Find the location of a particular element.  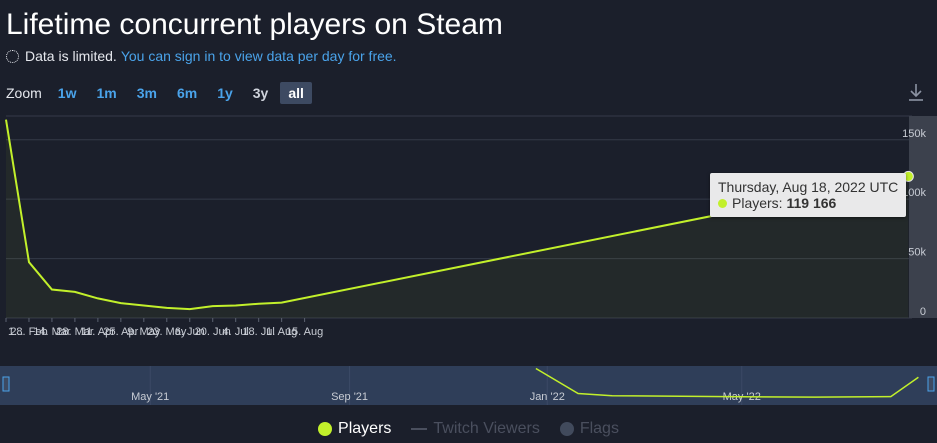

x-tick-label: 11. Apr is located at coordinates (98, 332).